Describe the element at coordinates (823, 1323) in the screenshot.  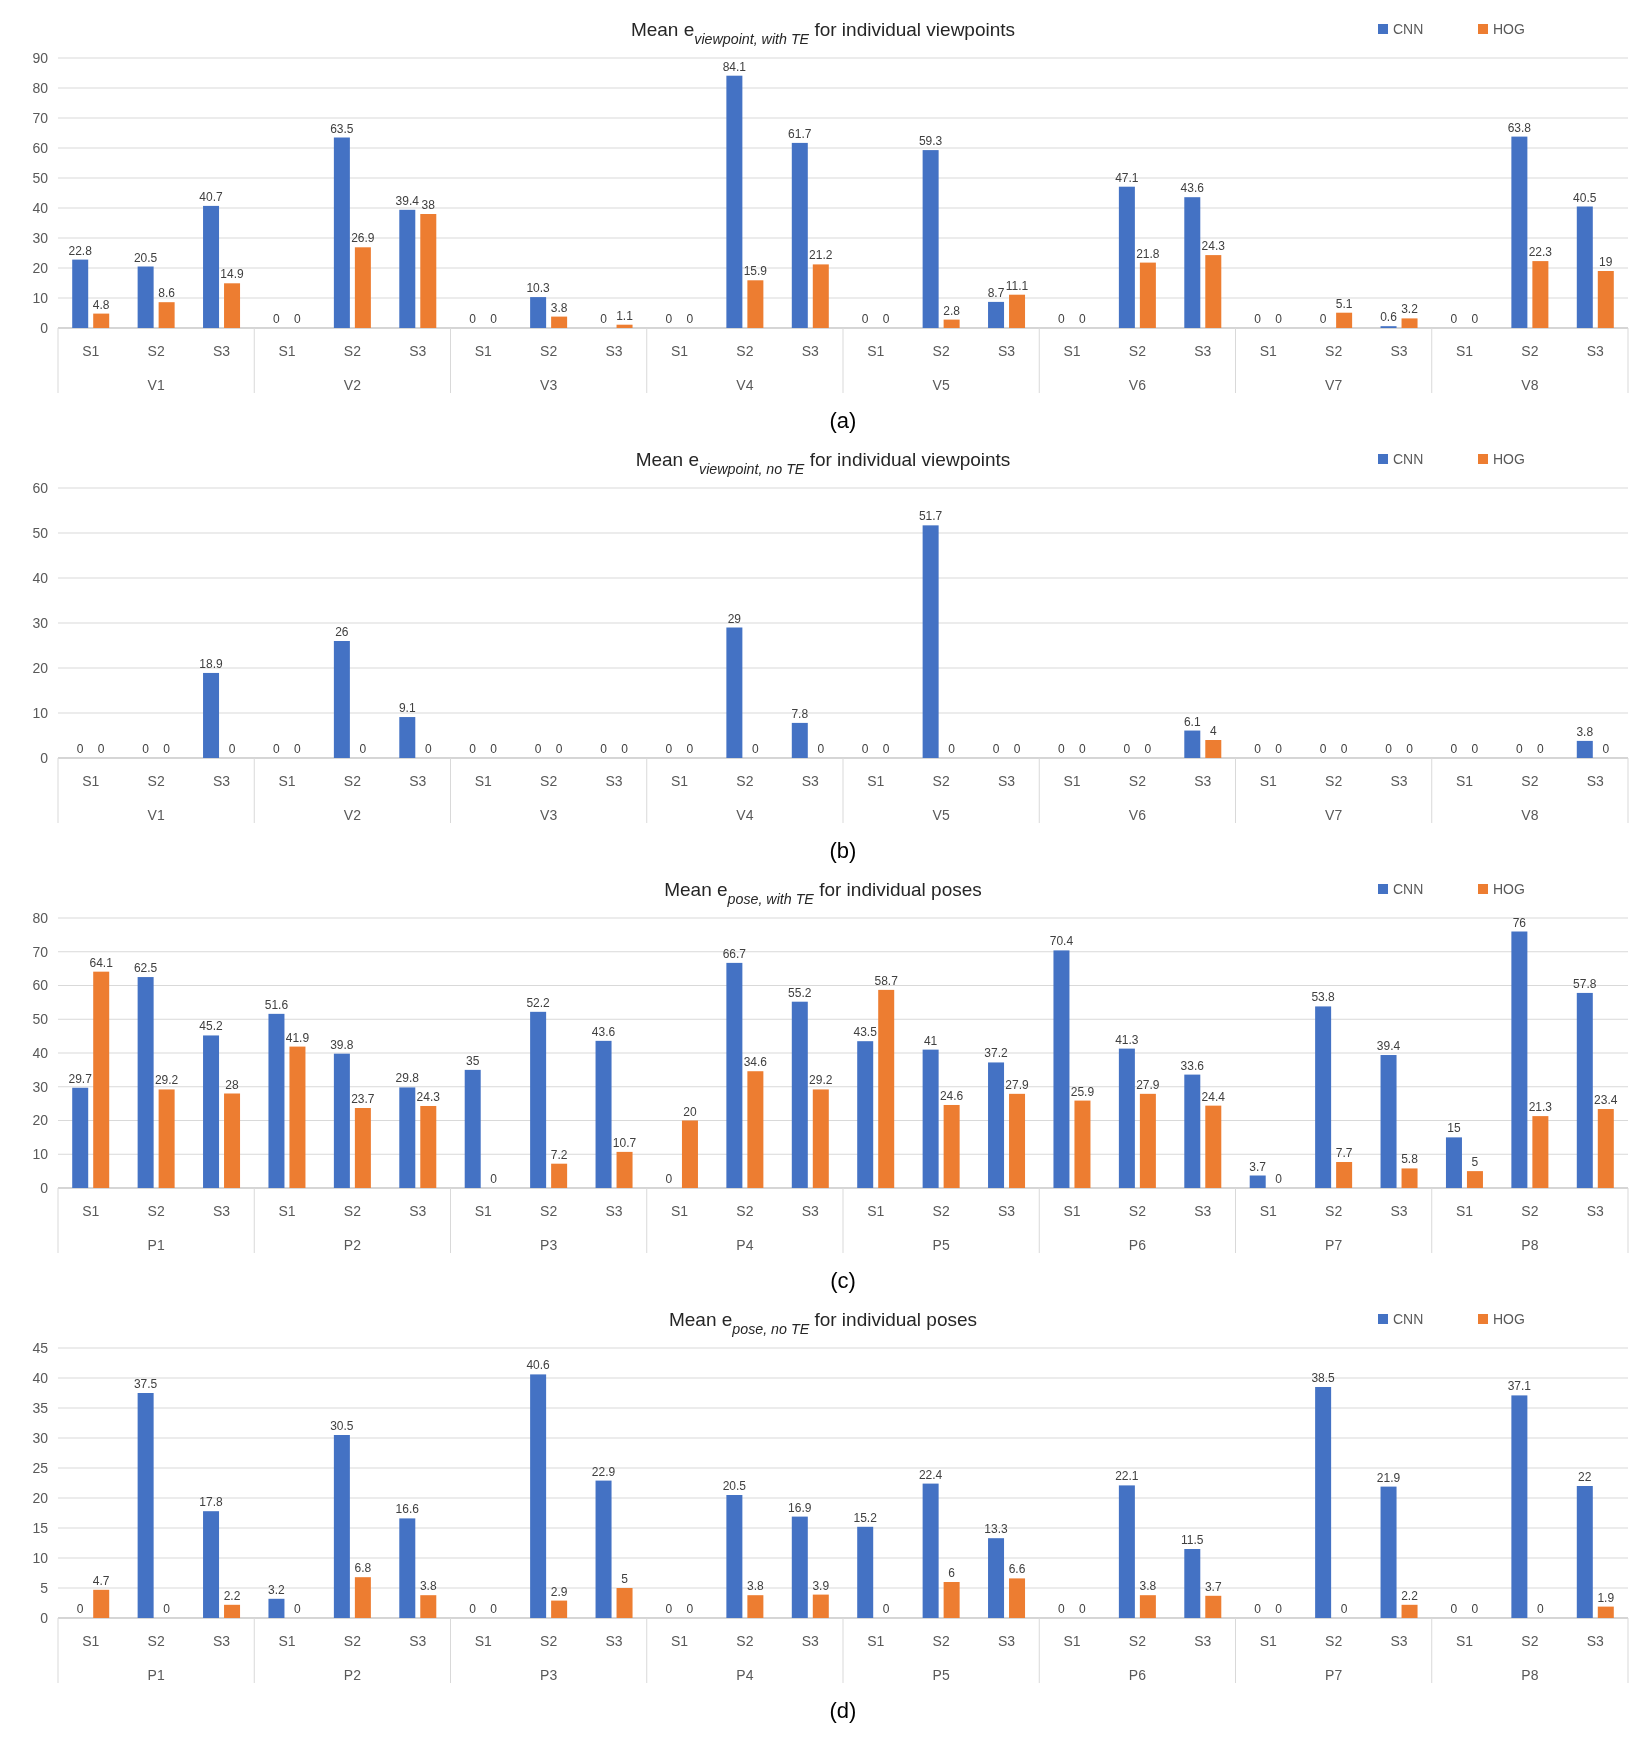
I see `chart-title: Mean e$_{pose, no TE}$ for individual poses` at that location.